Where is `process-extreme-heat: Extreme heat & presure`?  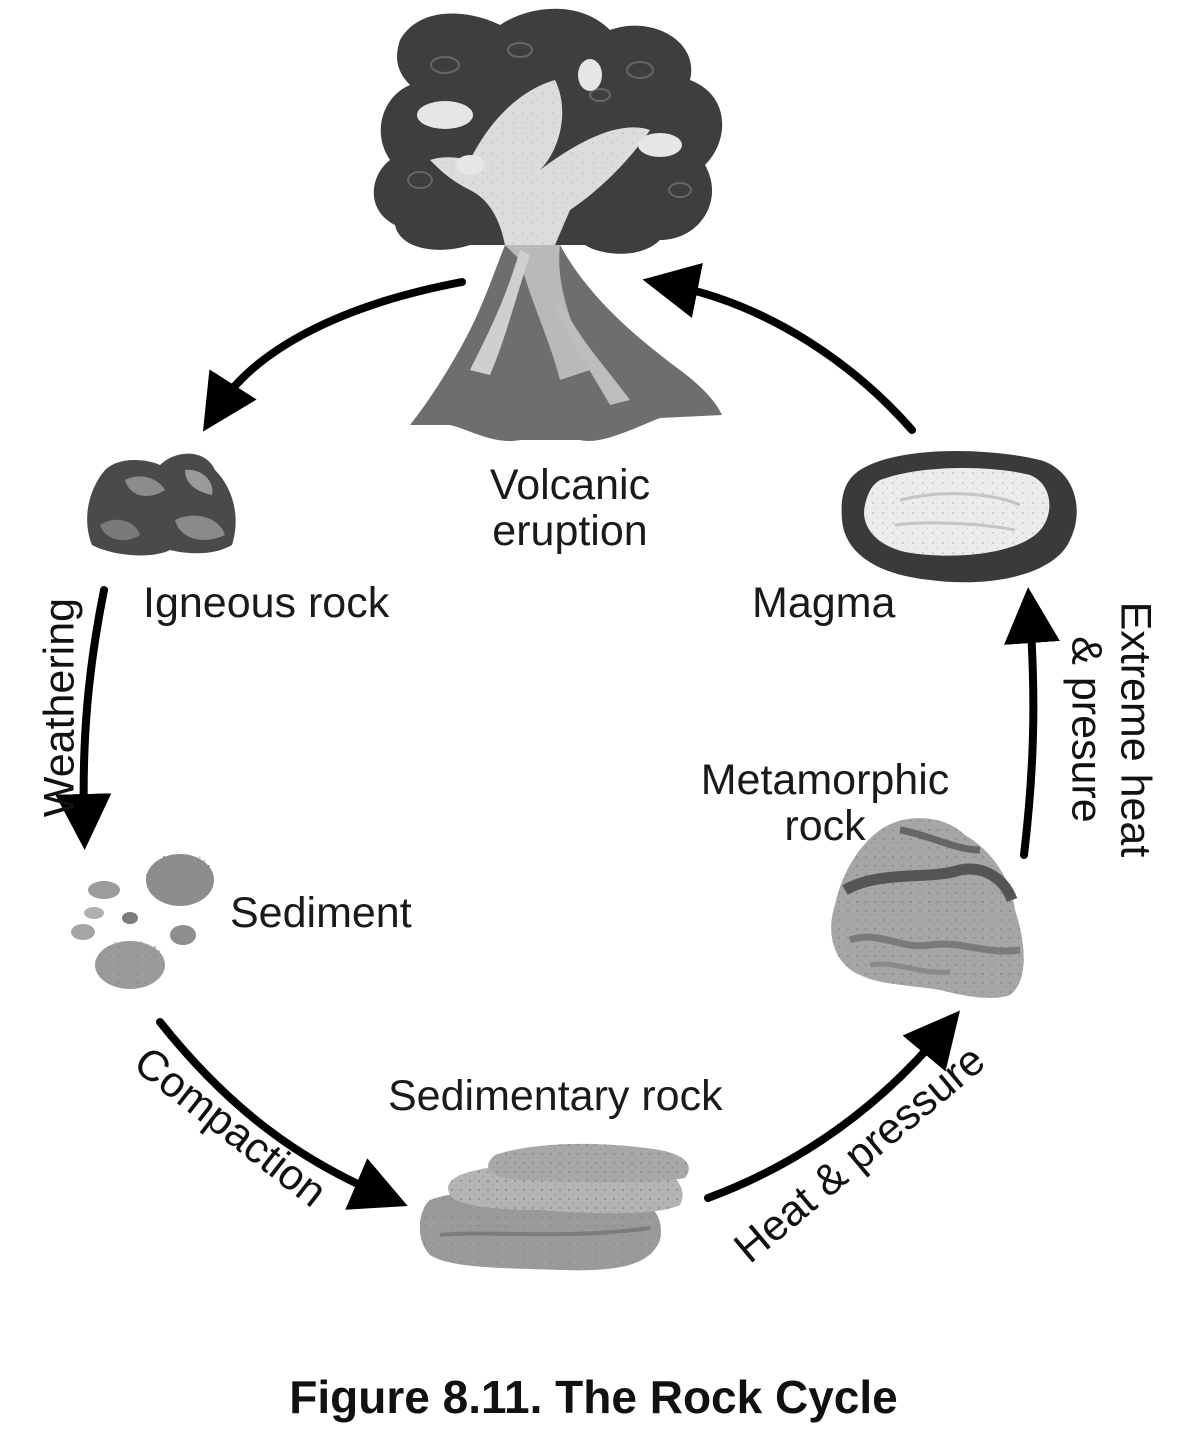 process-extreme-heat: Extreme heat & presure is located at coordinates (1110, 729).